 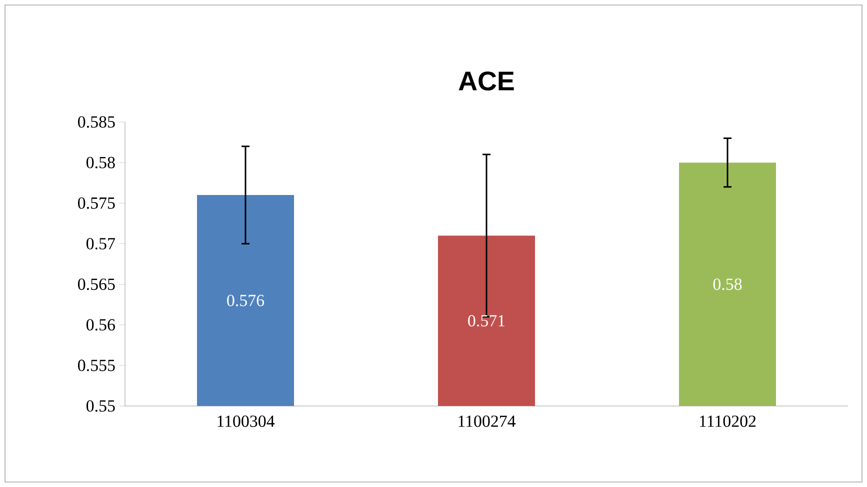 What do you see at coordinates (96, 203) in the screenshot?
I see `y-tick-label: 0.575` at bounding box center [96, 203].